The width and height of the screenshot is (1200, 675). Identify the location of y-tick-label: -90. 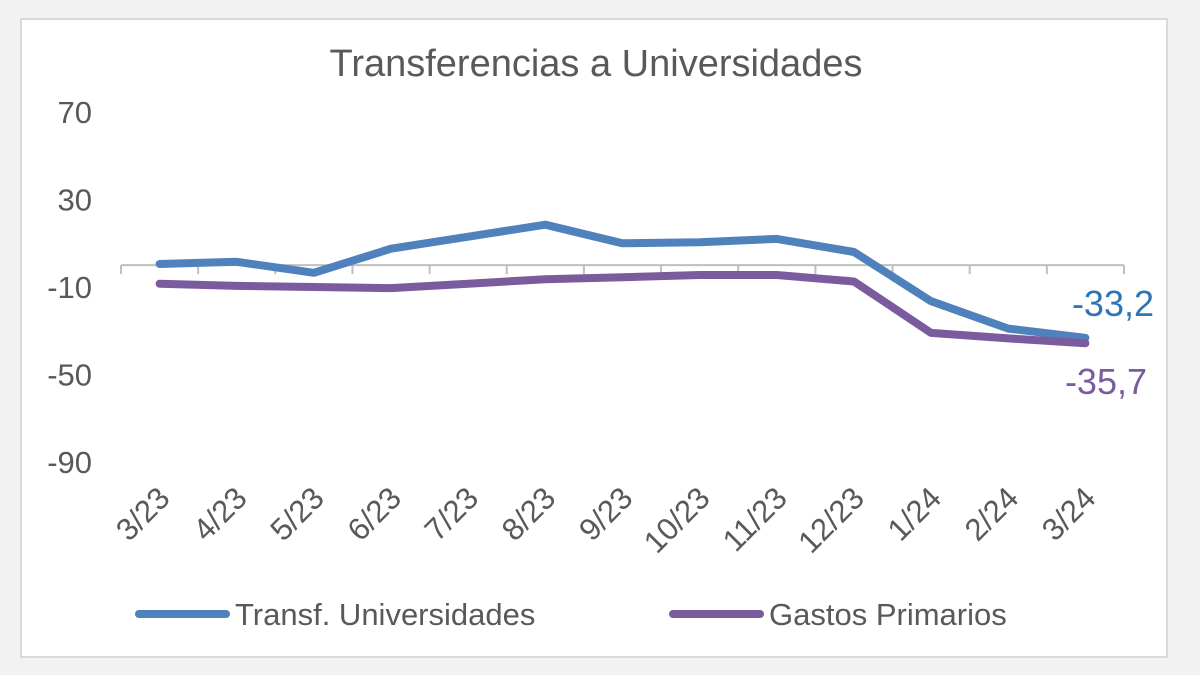
(69, 462).